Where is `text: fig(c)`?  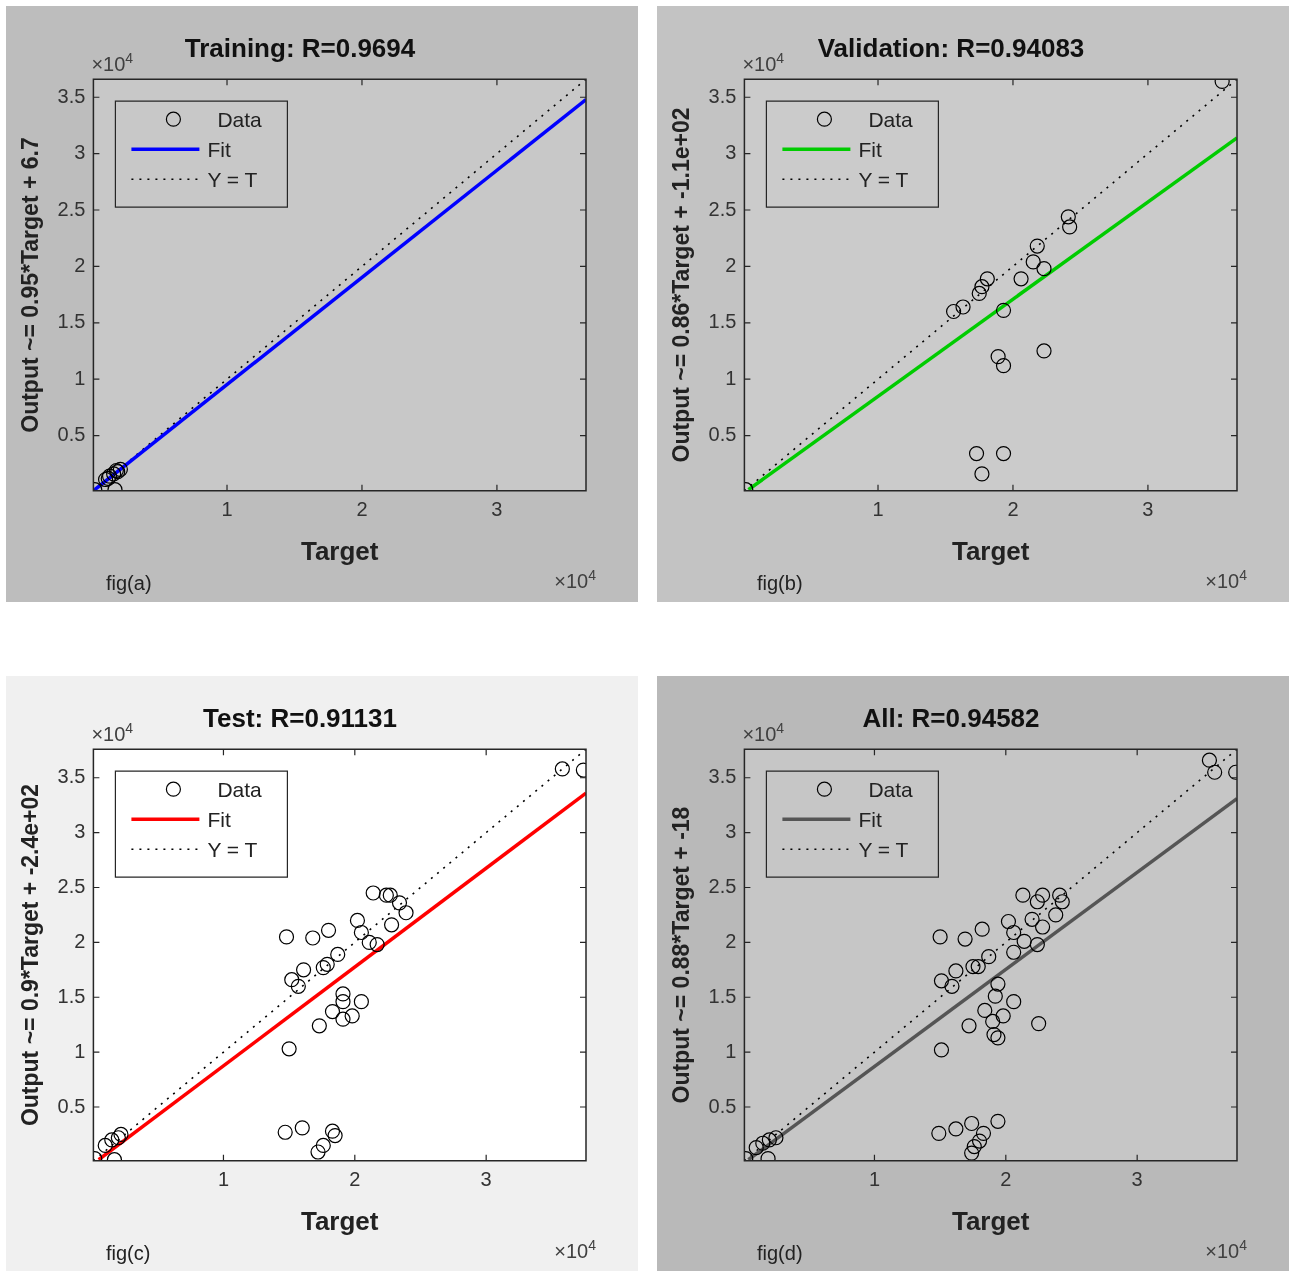 text: fig(c) is located at coordinates (128, 1253).